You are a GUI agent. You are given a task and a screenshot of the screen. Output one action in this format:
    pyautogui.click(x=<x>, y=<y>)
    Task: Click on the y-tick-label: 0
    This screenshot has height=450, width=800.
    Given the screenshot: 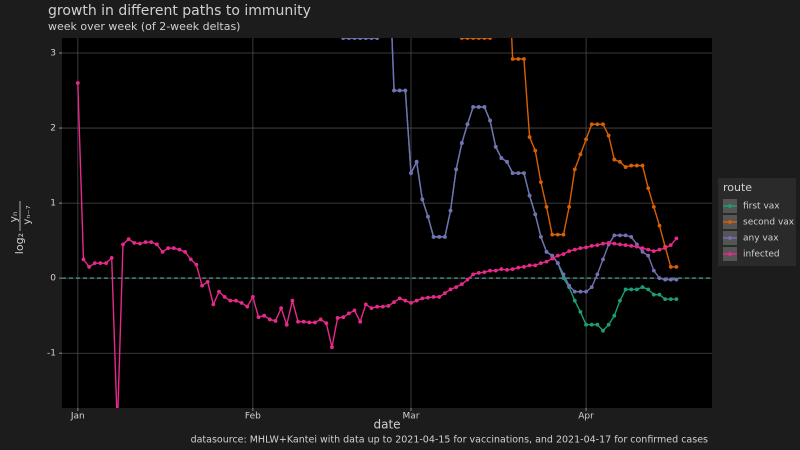 What is the action you would take?
    pyautogui.click(x=53, y=279)
    